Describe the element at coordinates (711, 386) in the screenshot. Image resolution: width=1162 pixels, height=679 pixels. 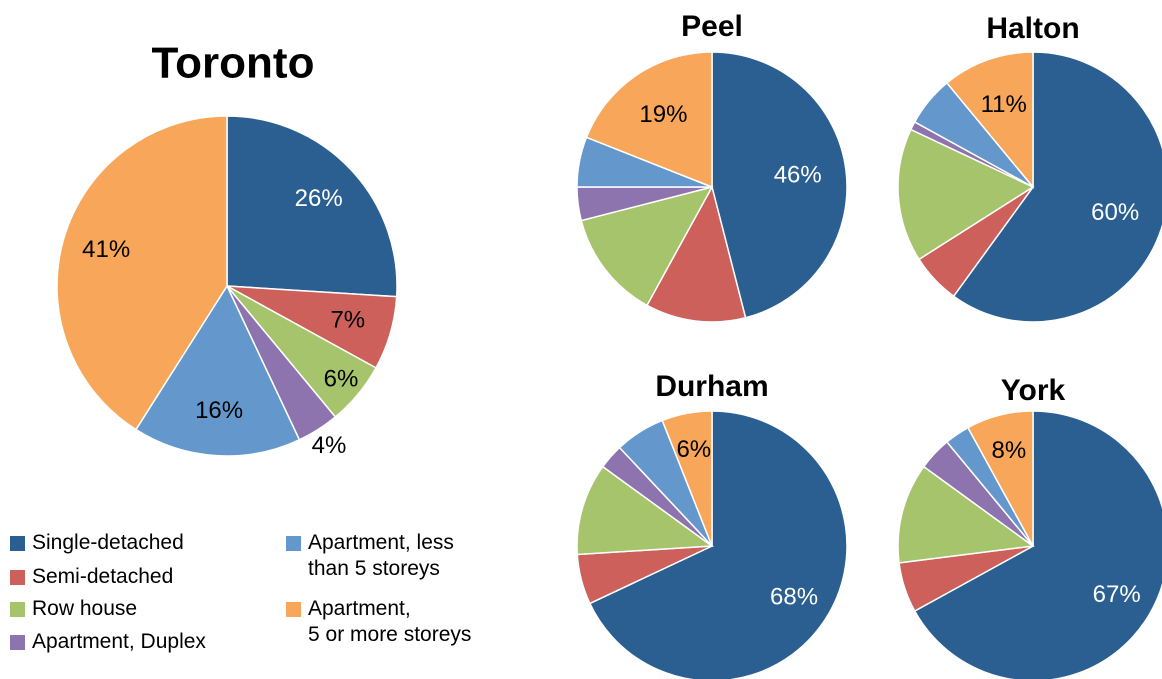
I see `chart-title: Durham` at that location.